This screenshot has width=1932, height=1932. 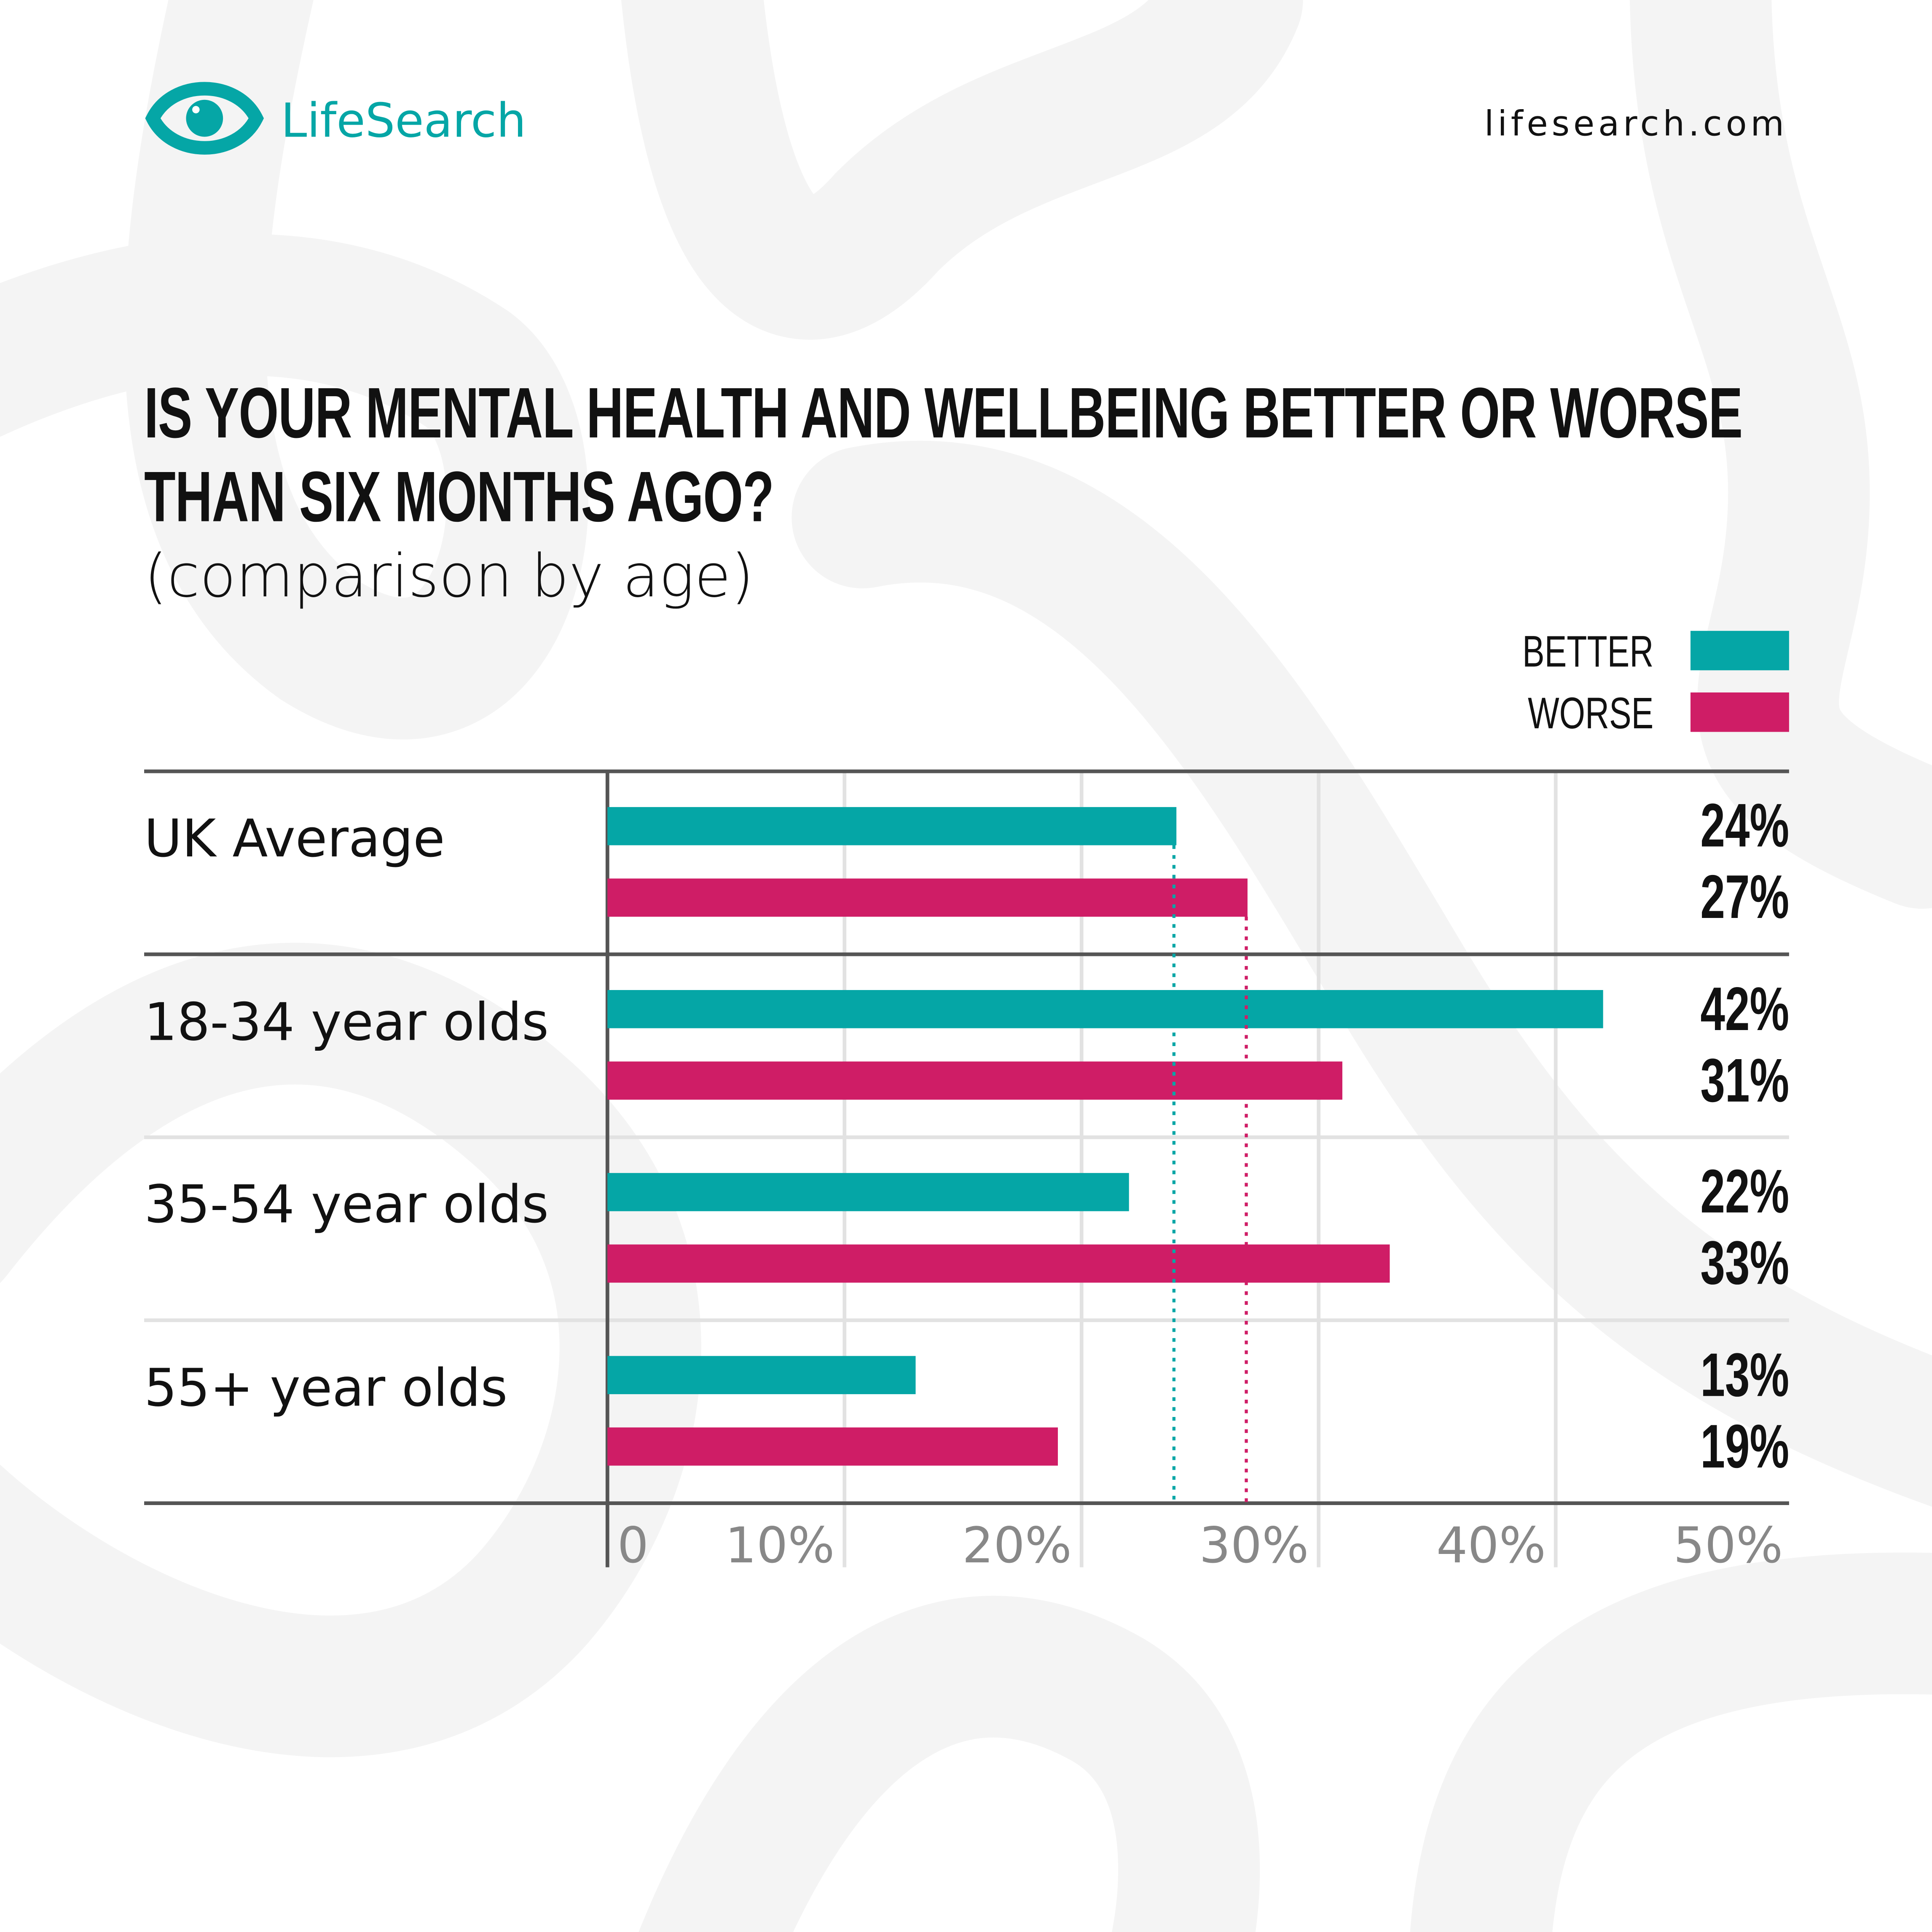 I want to click on category-label: 55+ year olds, so click(x=326, y=1387).